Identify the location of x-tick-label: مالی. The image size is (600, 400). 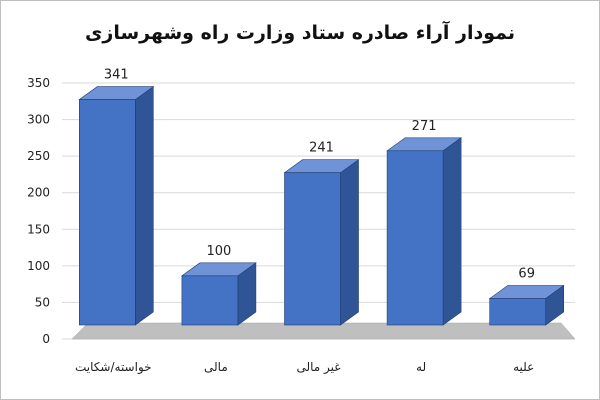
(216, 367).